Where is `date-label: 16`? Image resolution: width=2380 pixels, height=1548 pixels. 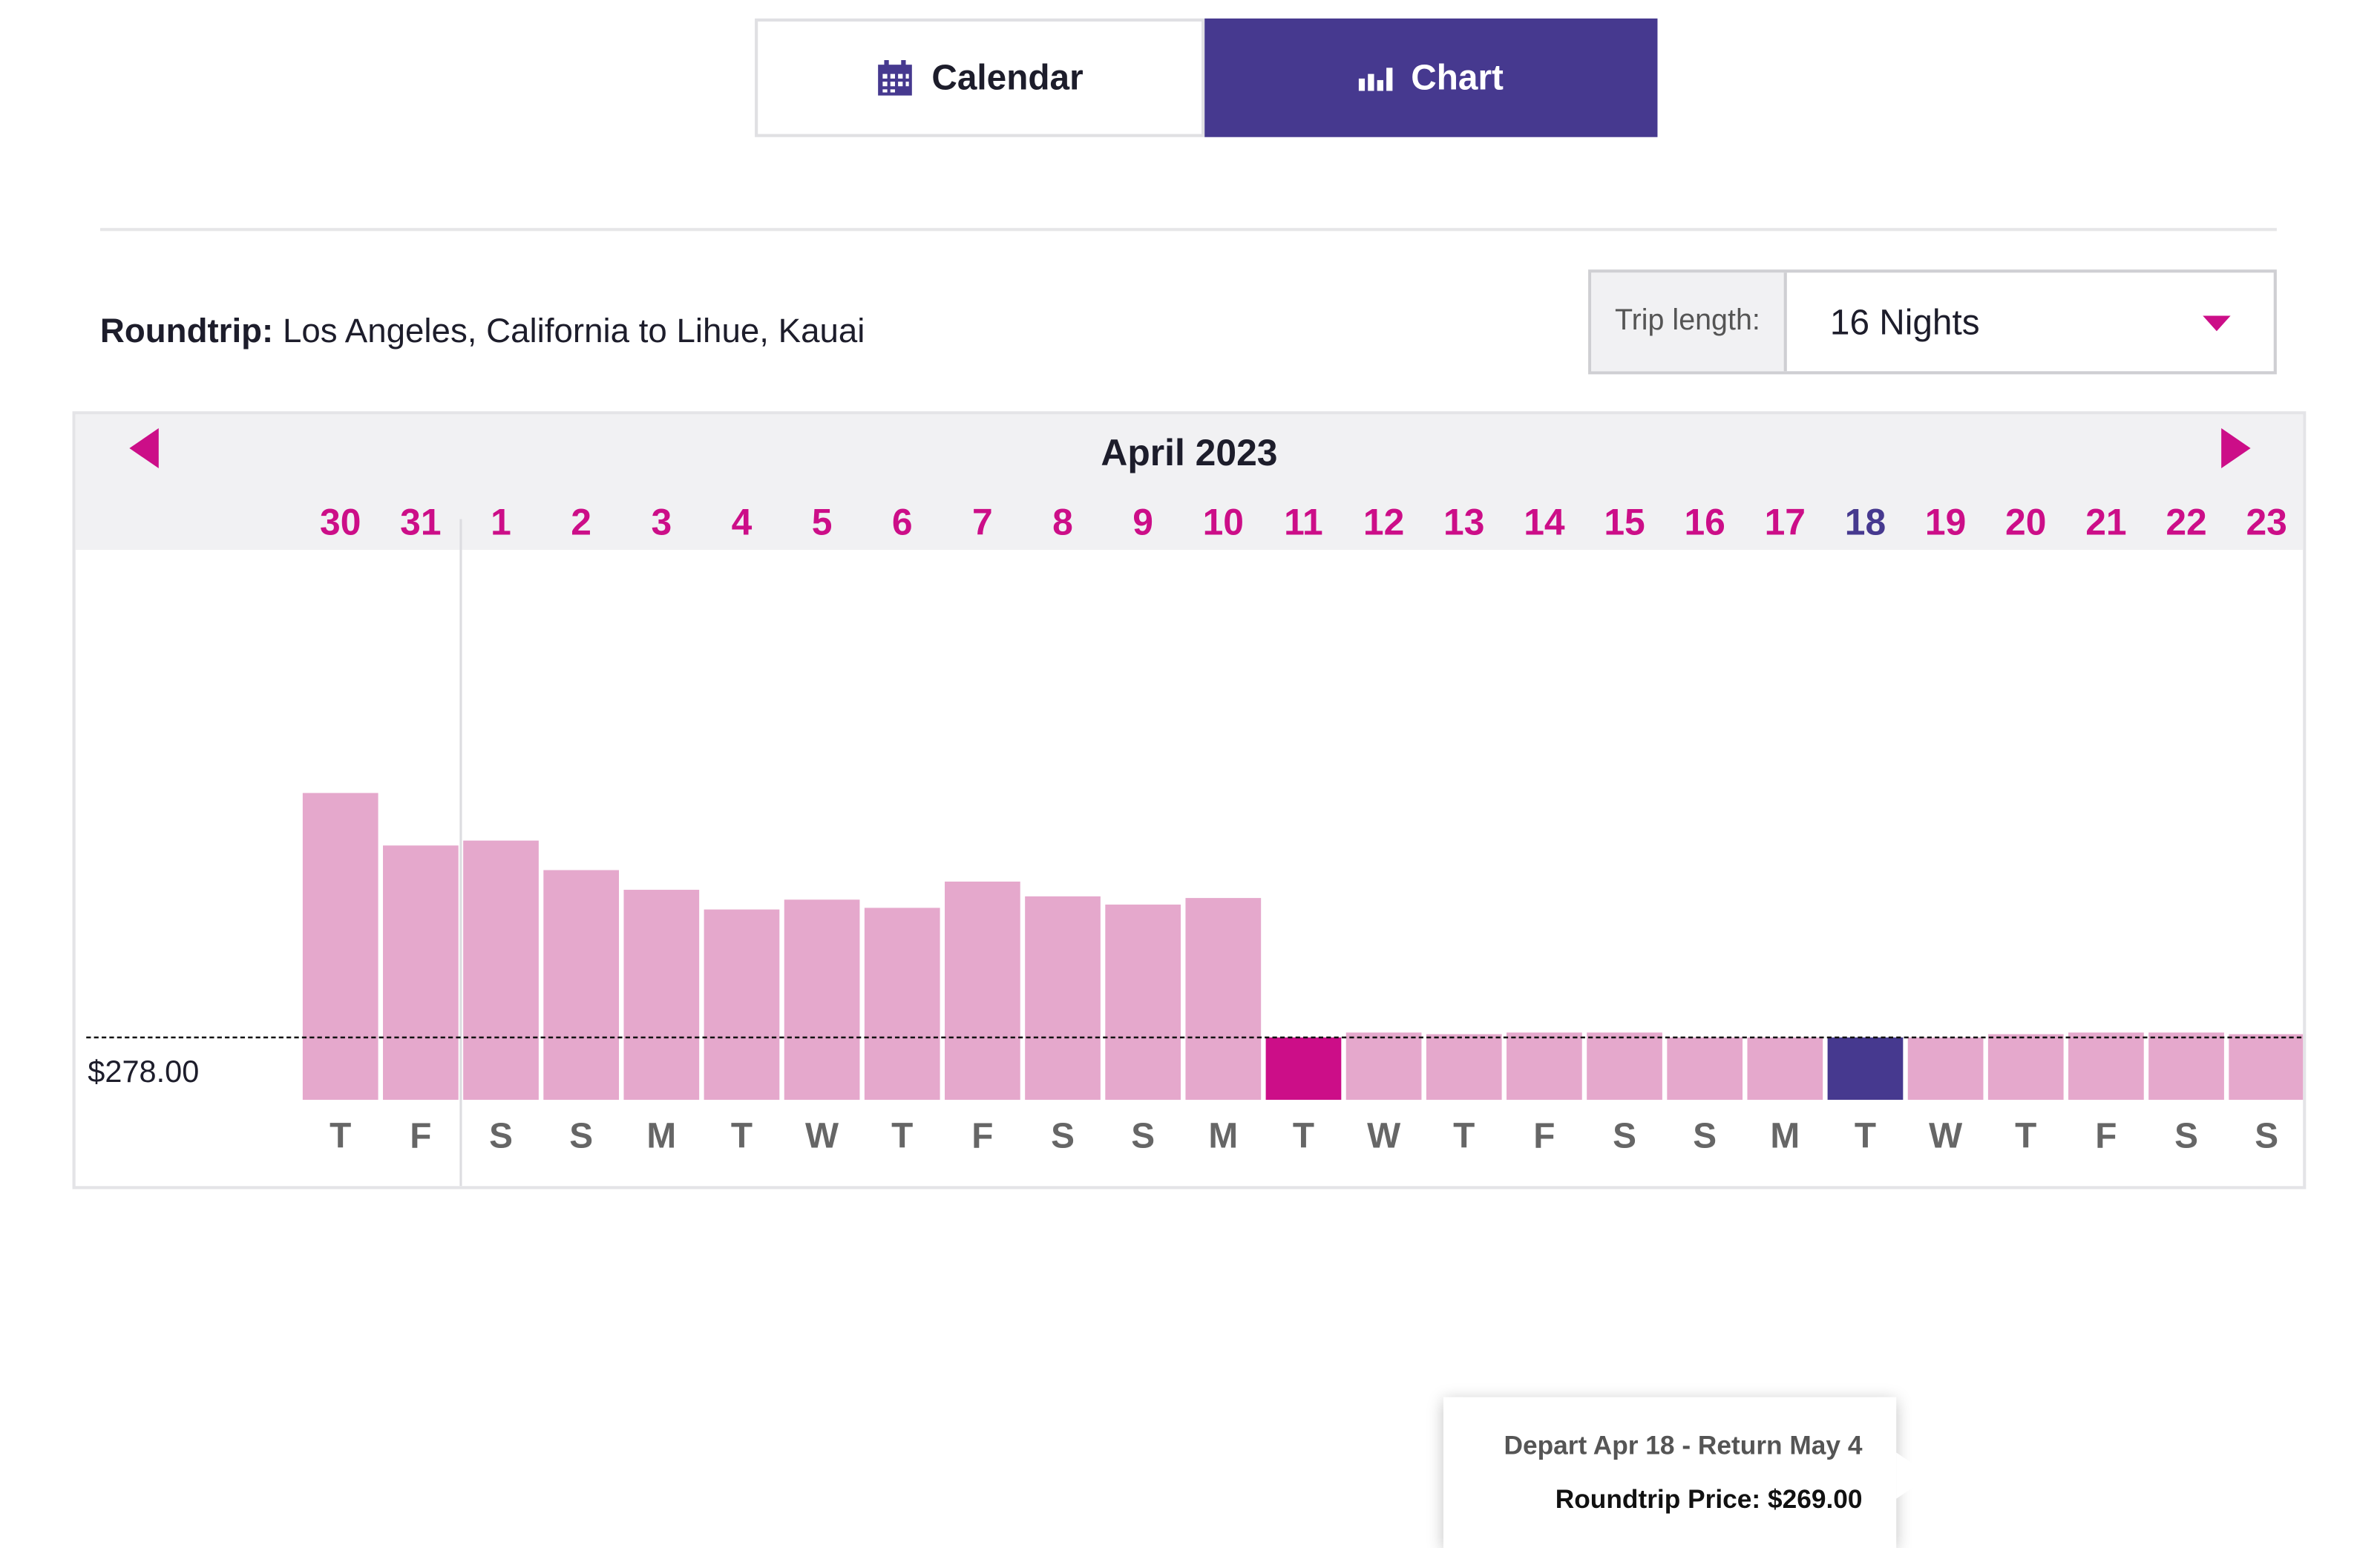
date-label: 16 is located at coordinates (1705, 521).